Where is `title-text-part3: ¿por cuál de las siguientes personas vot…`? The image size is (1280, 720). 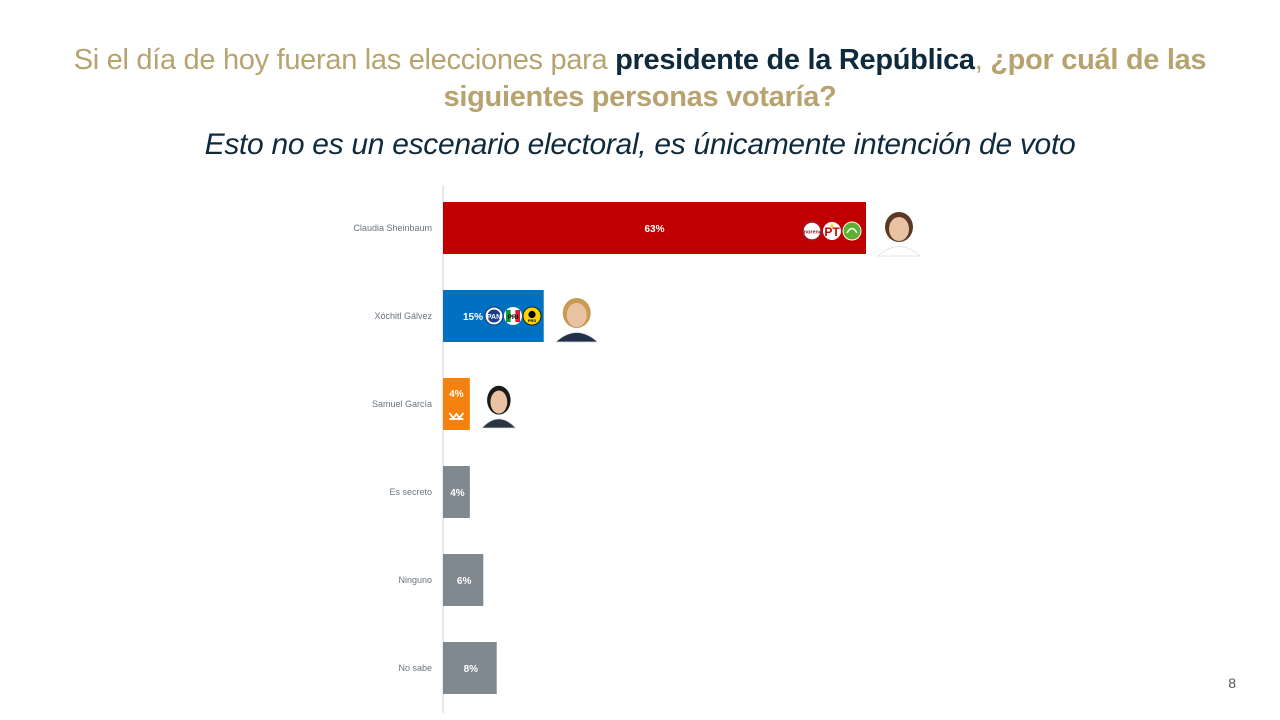
title-text-part3: ¿por cuál de las siguientes personas vot… is located at coordinates (825, 78).